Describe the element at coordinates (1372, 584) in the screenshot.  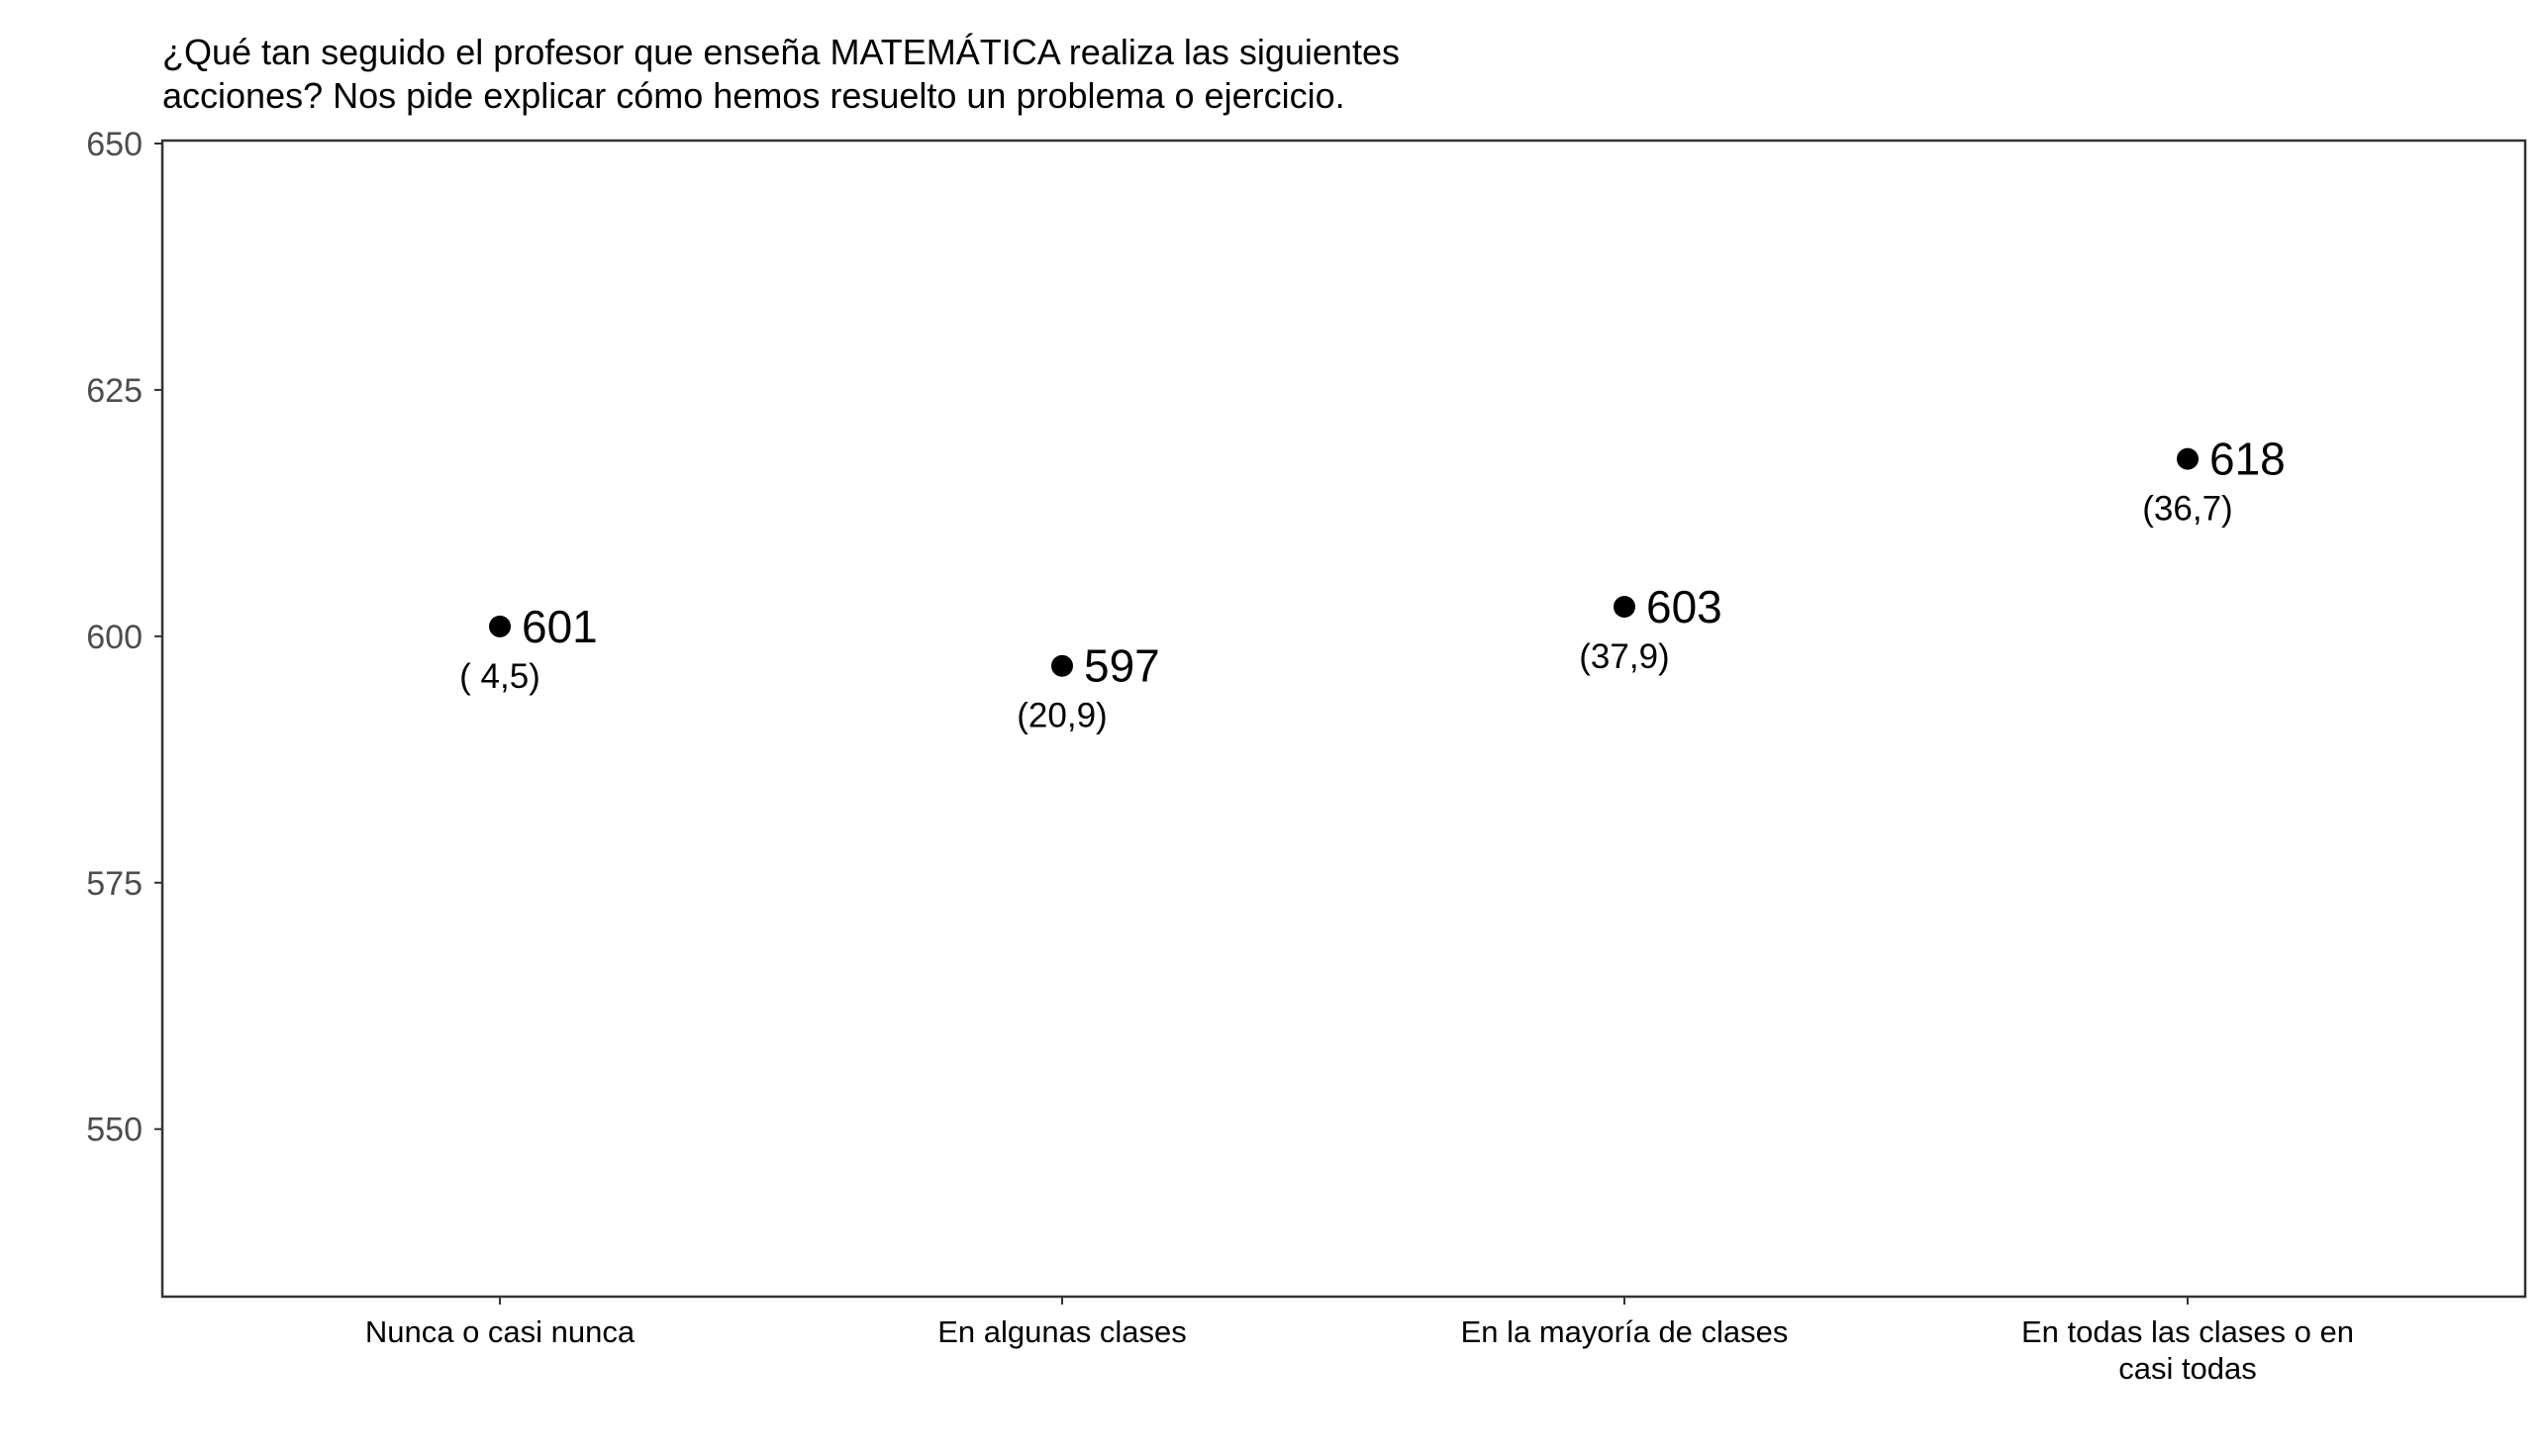
I see `data-points: 601 ( 4,5) 597 (20,9) 603 (37,9) 618 (36,7)` at that location.